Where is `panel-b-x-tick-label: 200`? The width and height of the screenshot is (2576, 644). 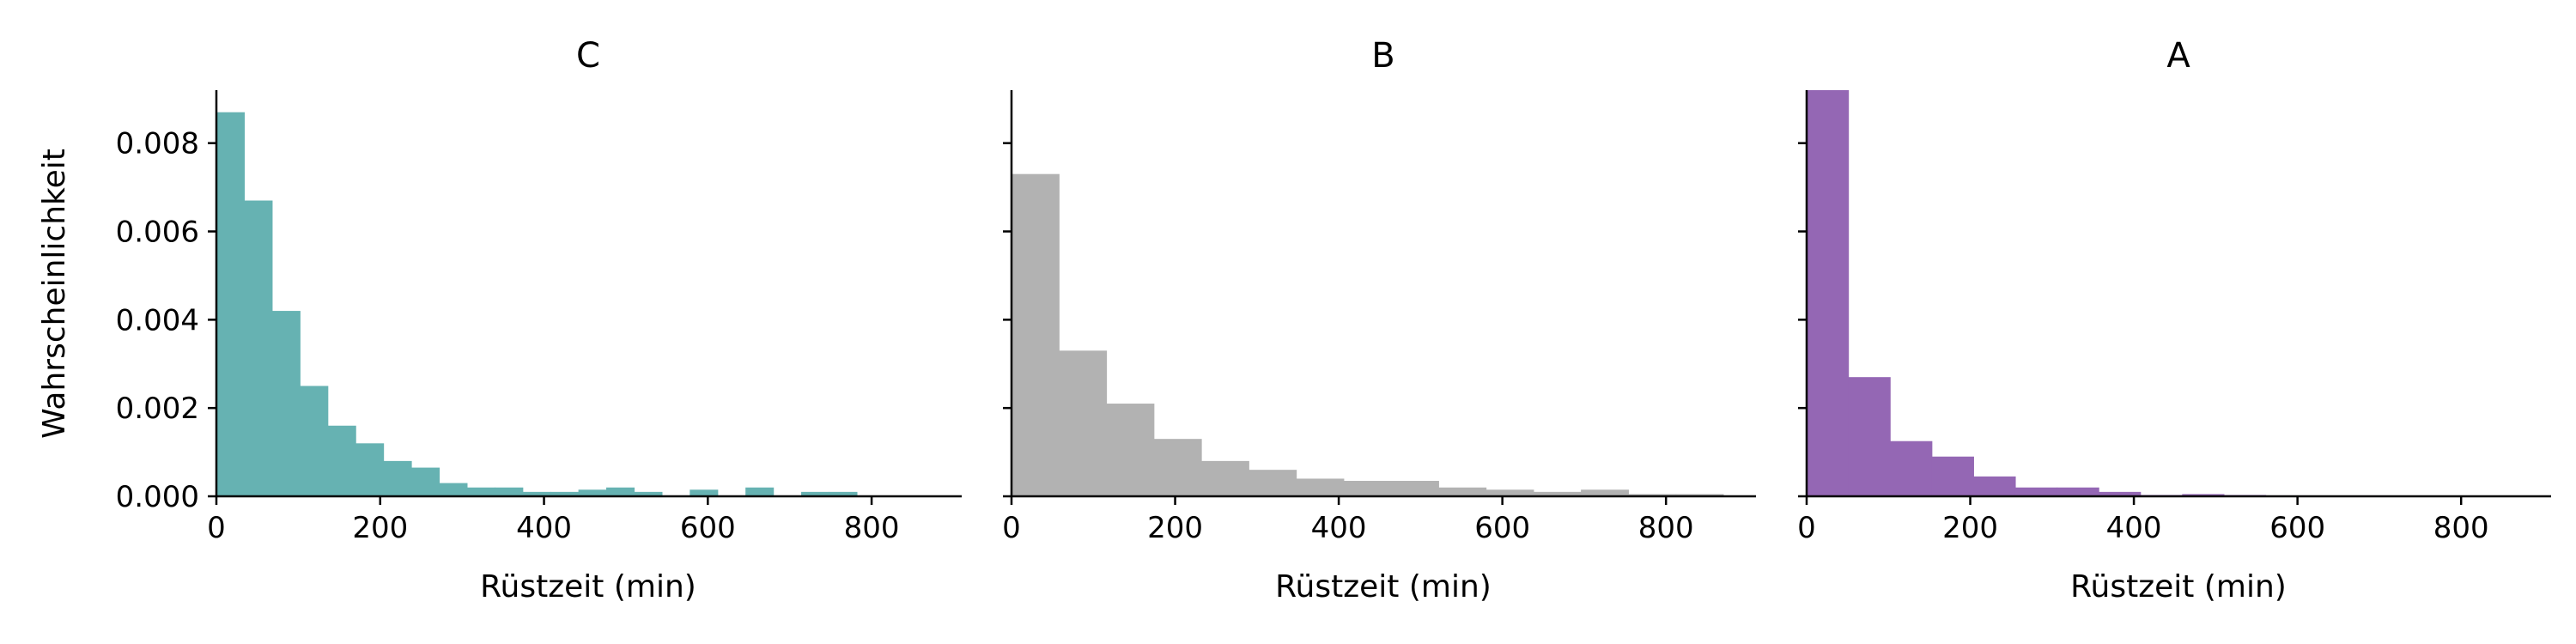
panel-b-x-tick-label: 200 is located at coordinates (1175, 528).